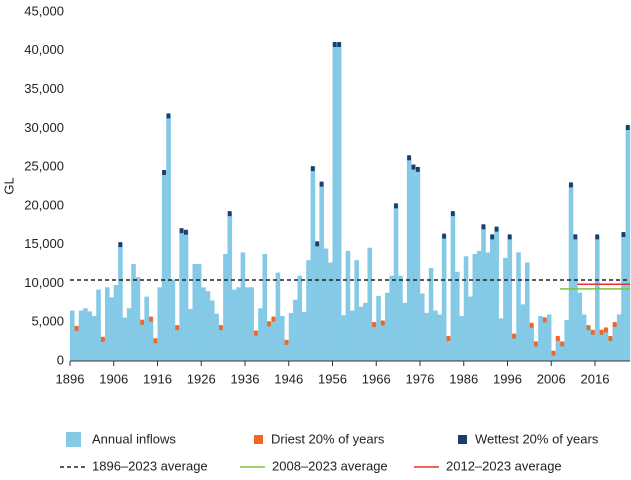  Describe the element at coordinates (328, 438) in the screenshot. I see `legend-label: Driest 20% of years` at that location.